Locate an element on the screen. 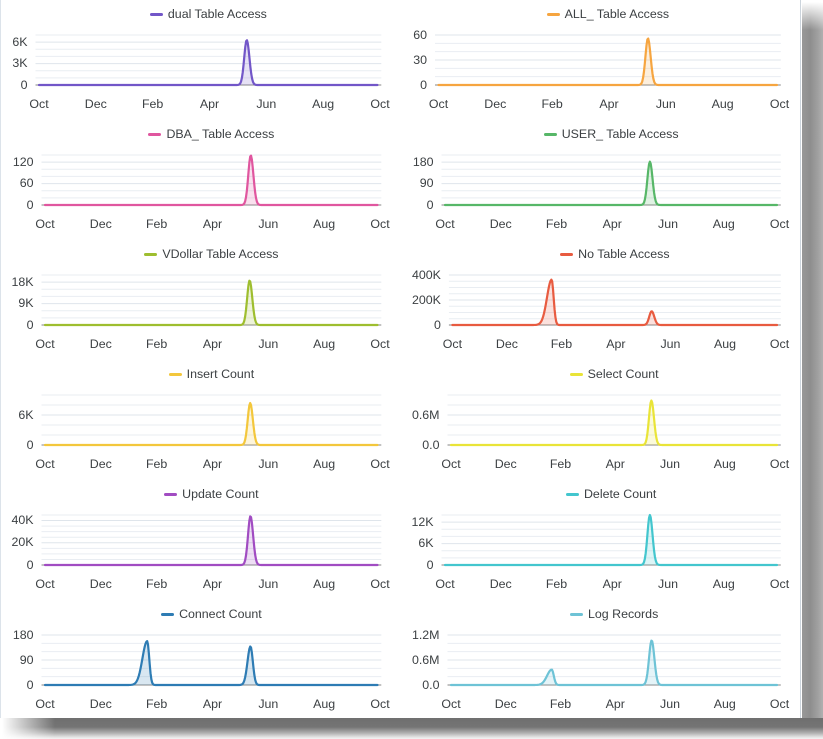  chart-title: DBA_ Table Access is located at coordinates (220, 134).